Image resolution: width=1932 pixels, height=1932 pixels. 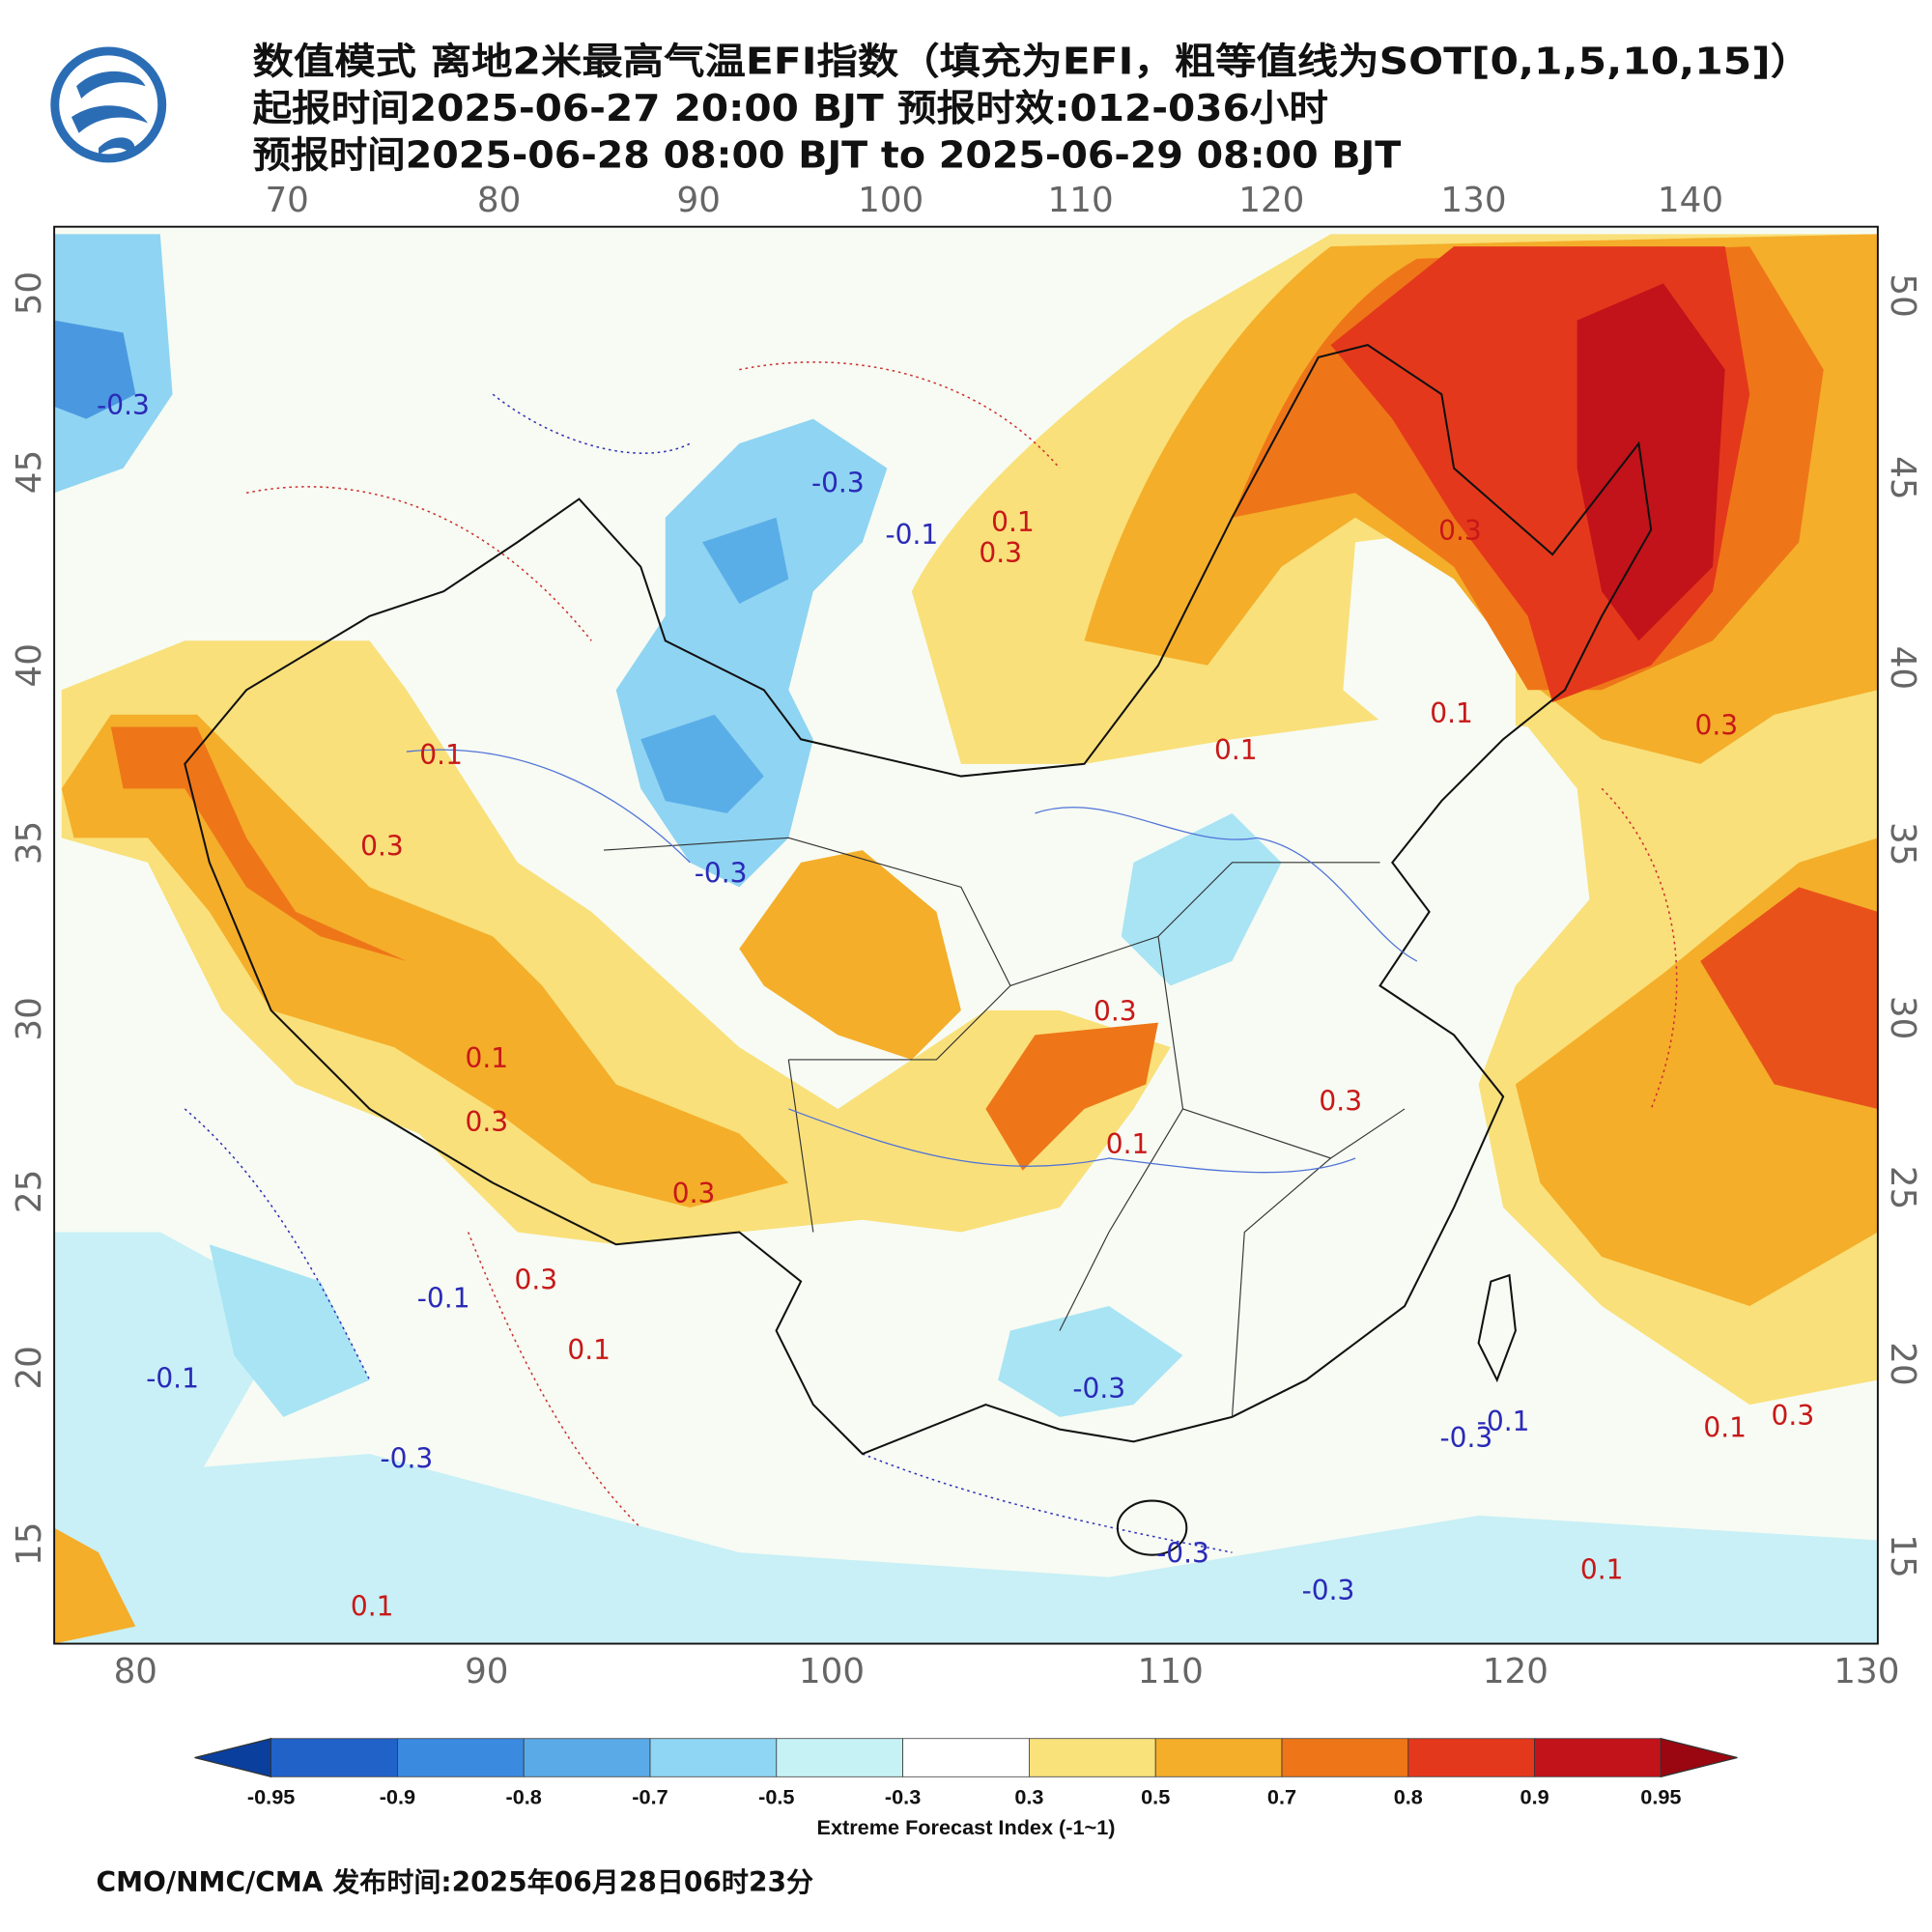 I want to click on lon-label: 140, so click(x=1690, y=200).